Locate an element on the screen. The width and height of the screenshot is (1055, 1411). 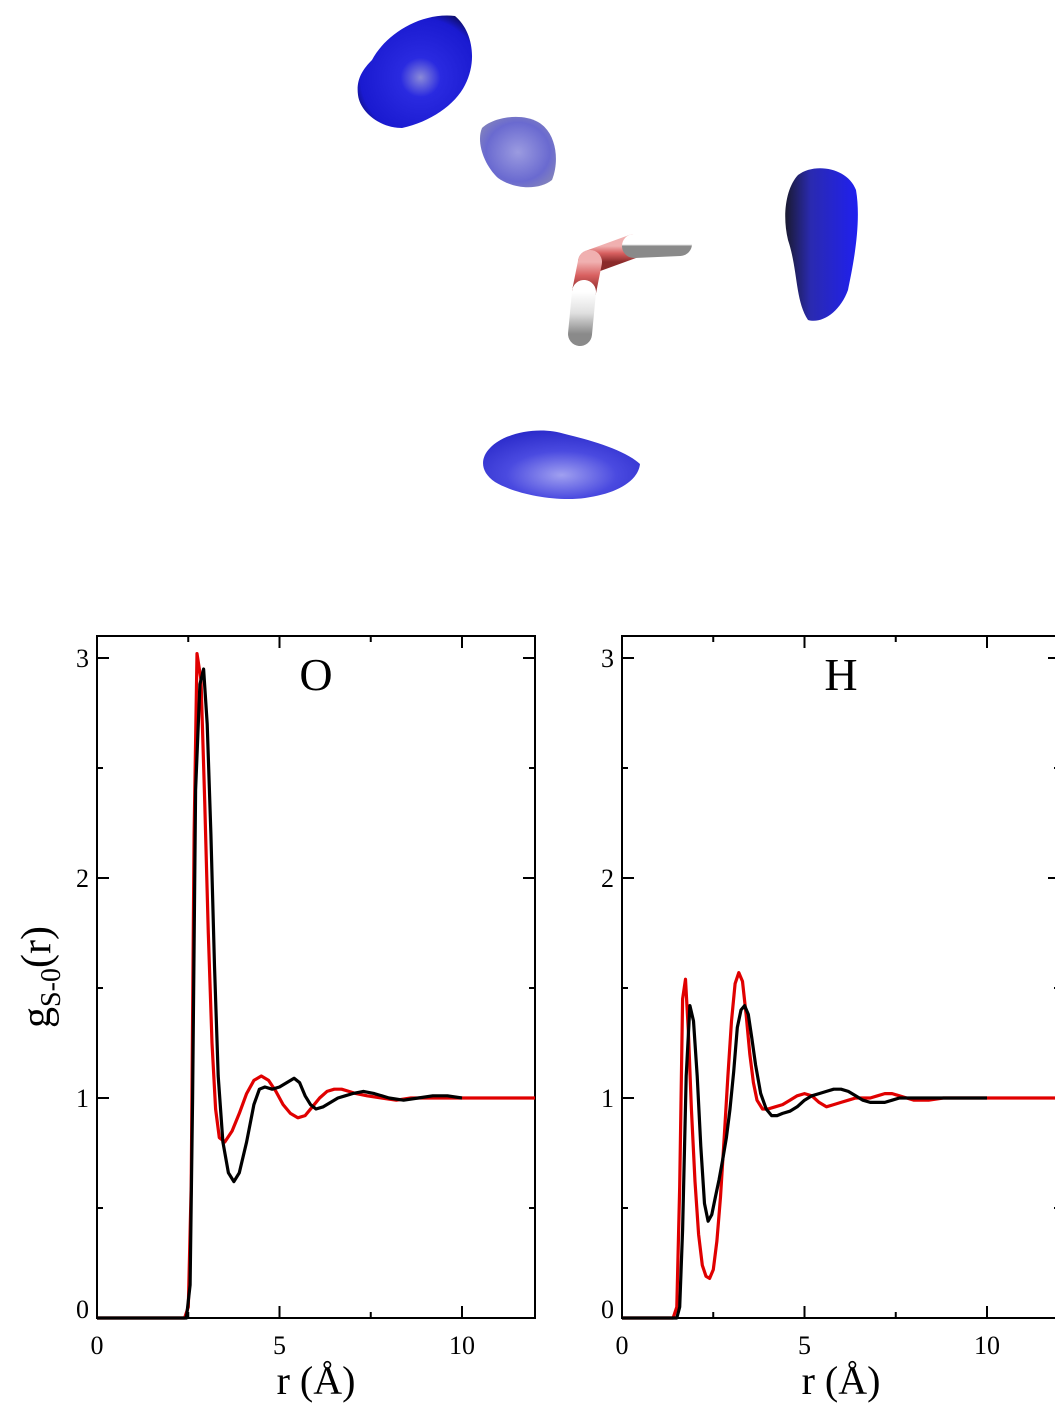
density-blob-upper-middle is located at coordinates (517, 152).